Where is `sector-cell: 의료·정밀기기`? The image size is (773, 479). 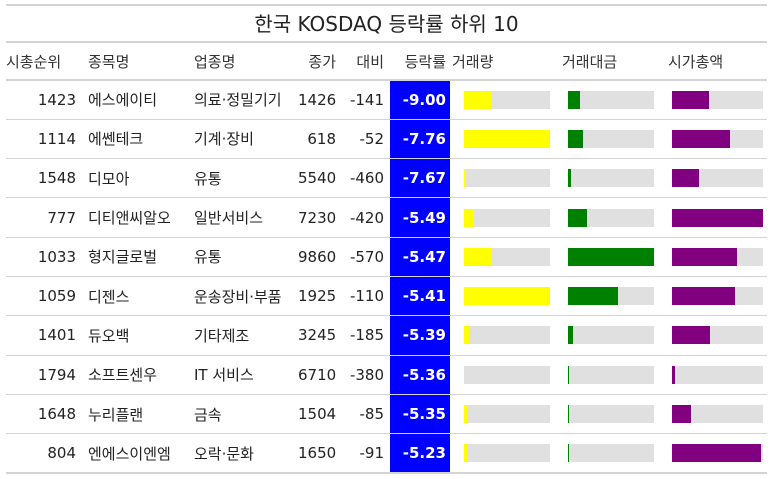 sector-cell: 의료·정밀기기 is located at coordinates (243, 100).